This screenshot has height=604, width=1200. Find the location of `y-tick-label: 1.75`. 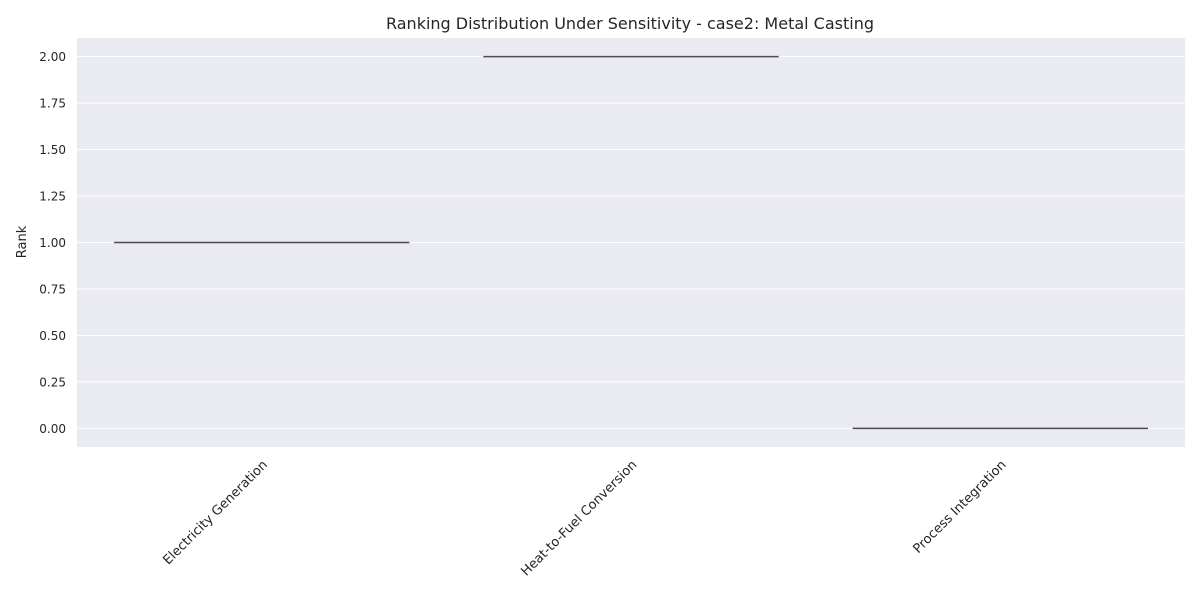

y-tick-label: 1.75 is located at coordinates (52, 104).